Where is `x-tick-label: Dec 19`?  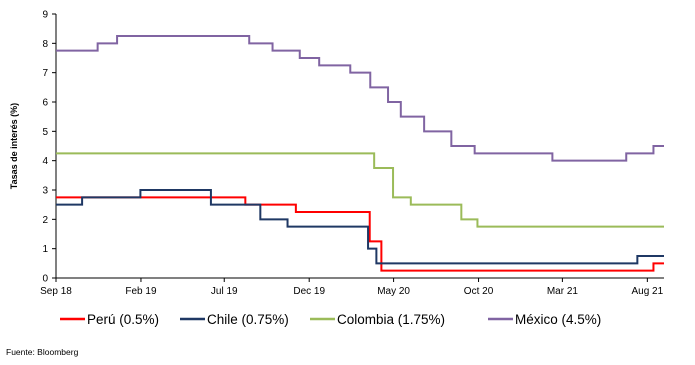
x-tick-label: Dec 19 is located at coordinates (309, 291).